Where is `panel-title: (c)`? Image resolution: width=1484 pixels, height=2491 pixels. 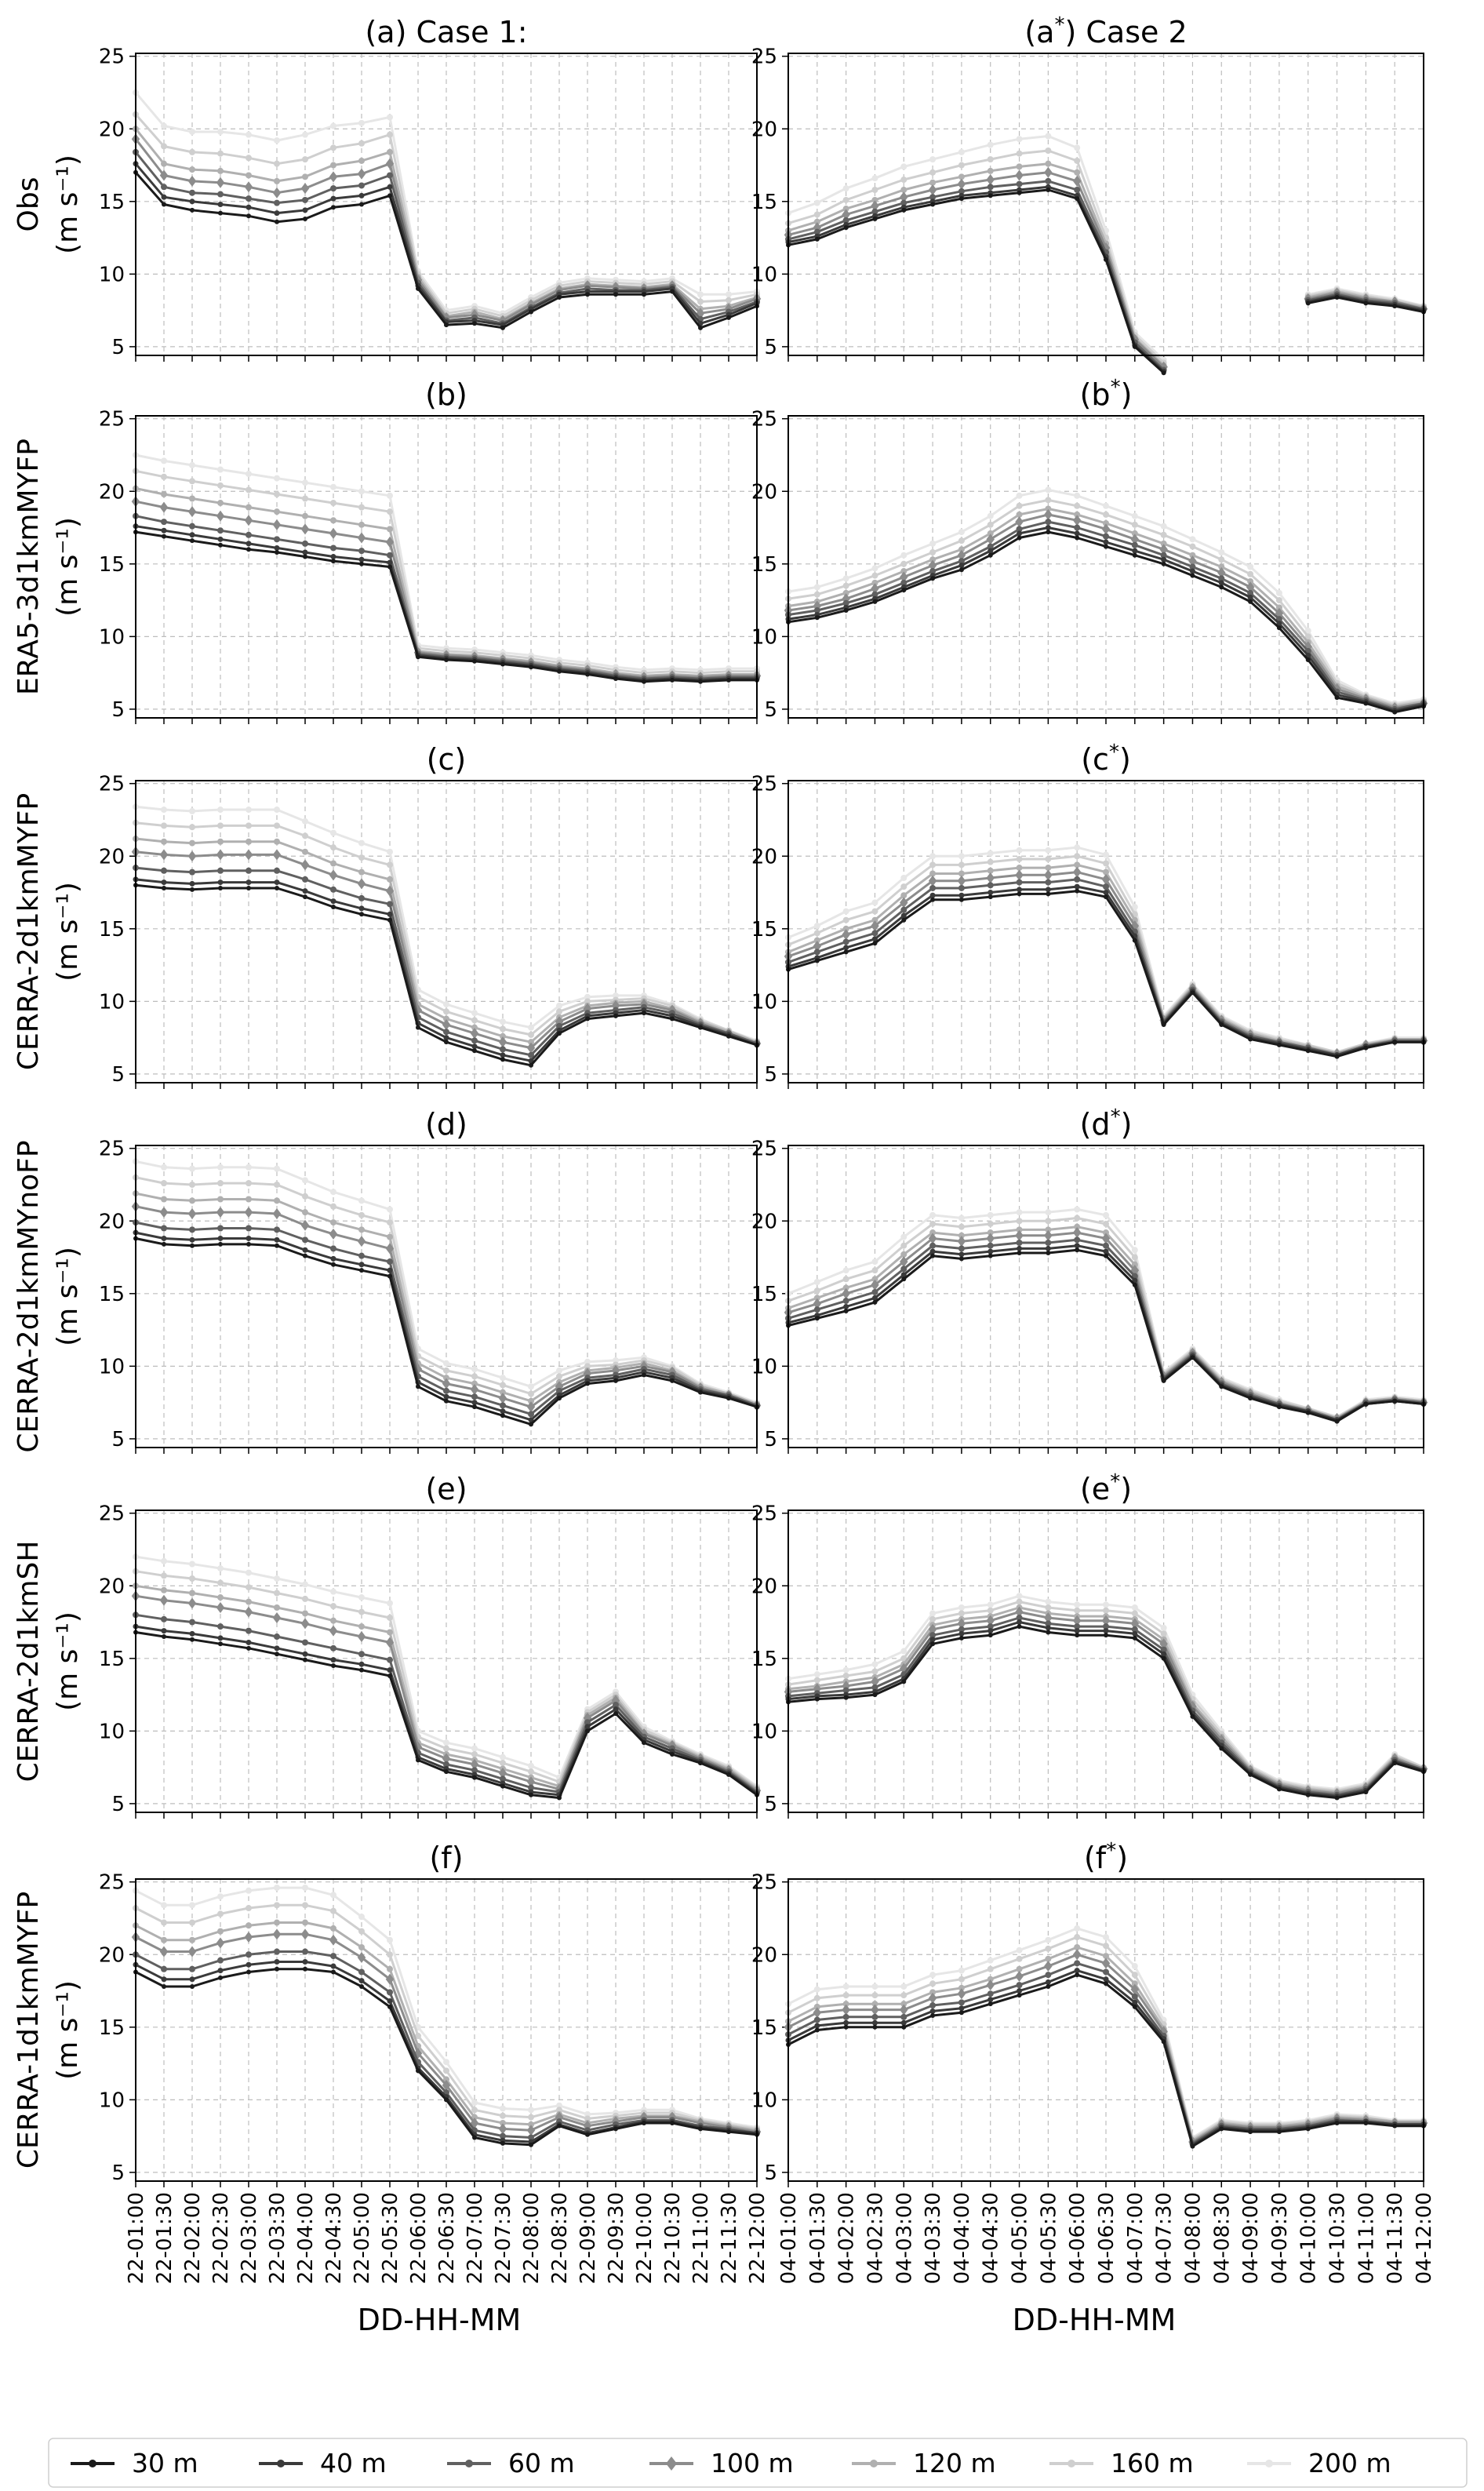
panel-title: (c) is located at coordinates (447, 759).